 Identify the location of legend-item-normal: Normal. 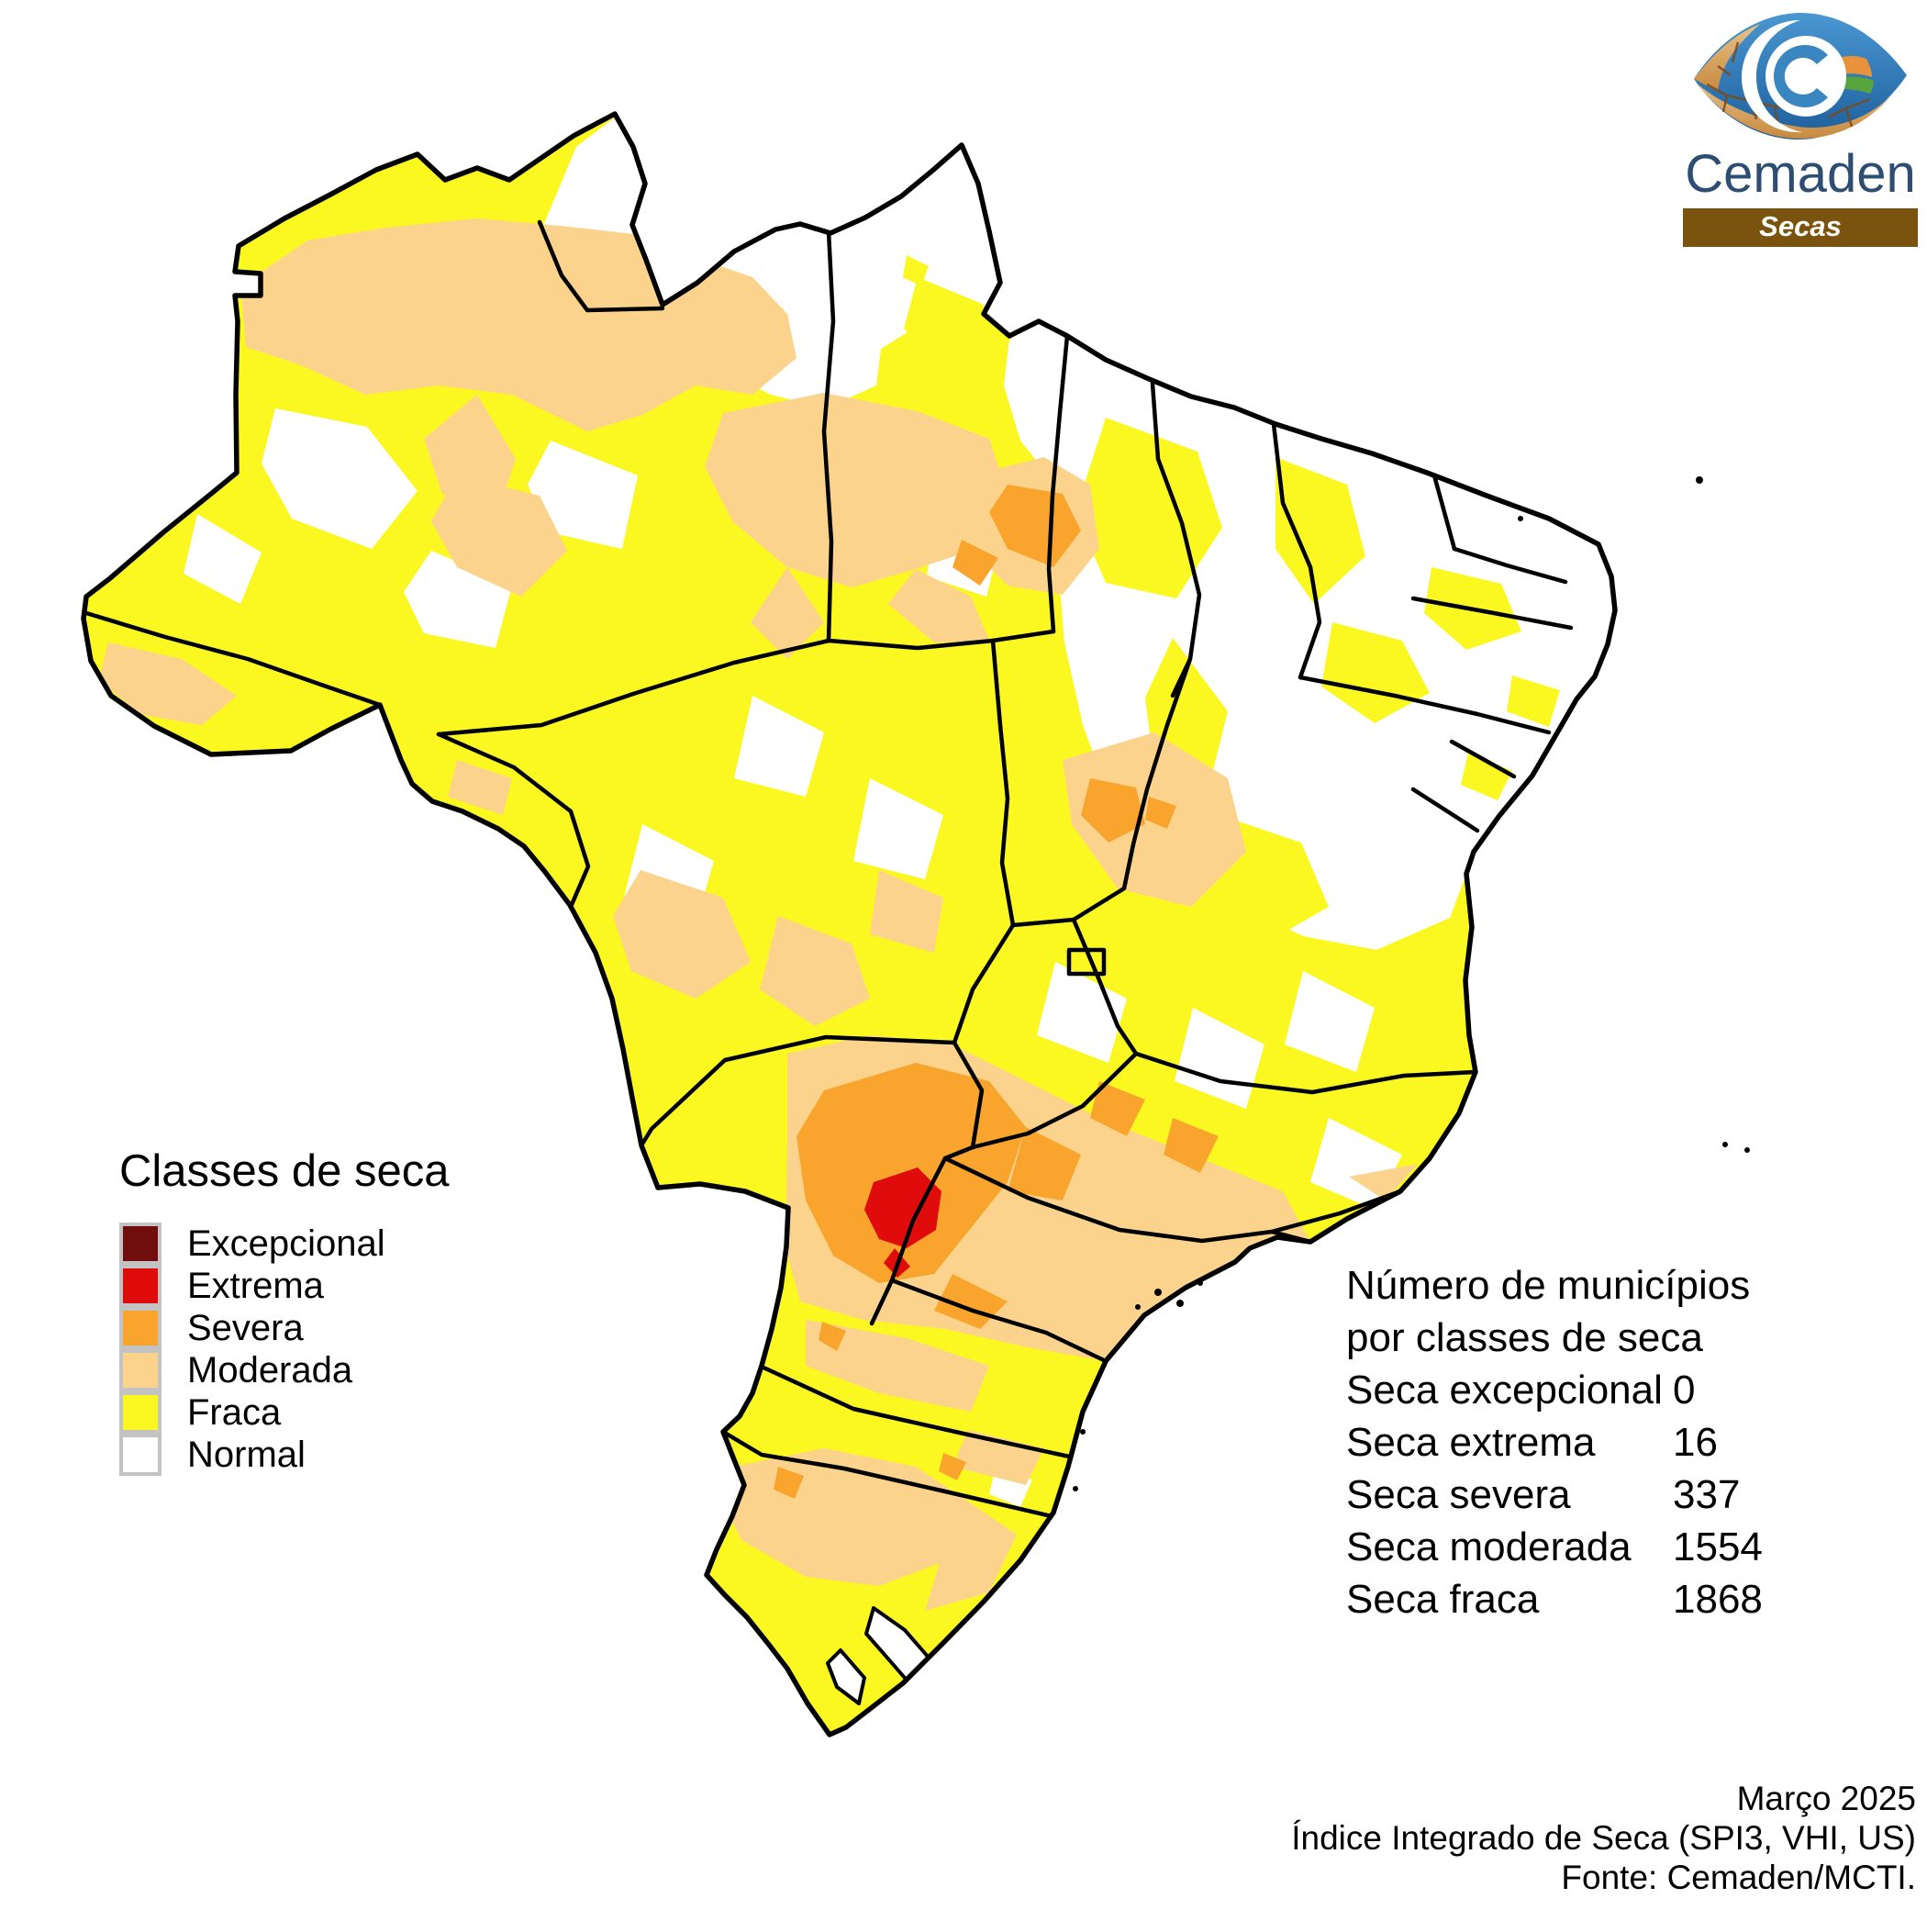
(284, 1455).